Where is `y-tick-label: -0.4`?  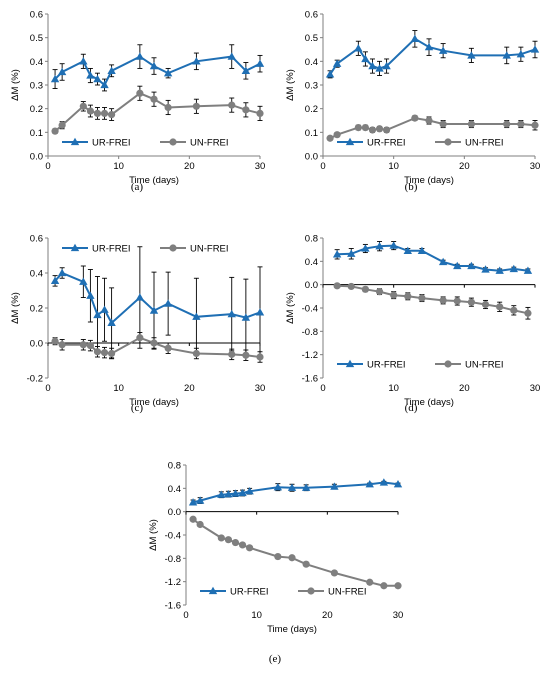 y-tick-label: -0.4 is located at coordinates (310, 309).